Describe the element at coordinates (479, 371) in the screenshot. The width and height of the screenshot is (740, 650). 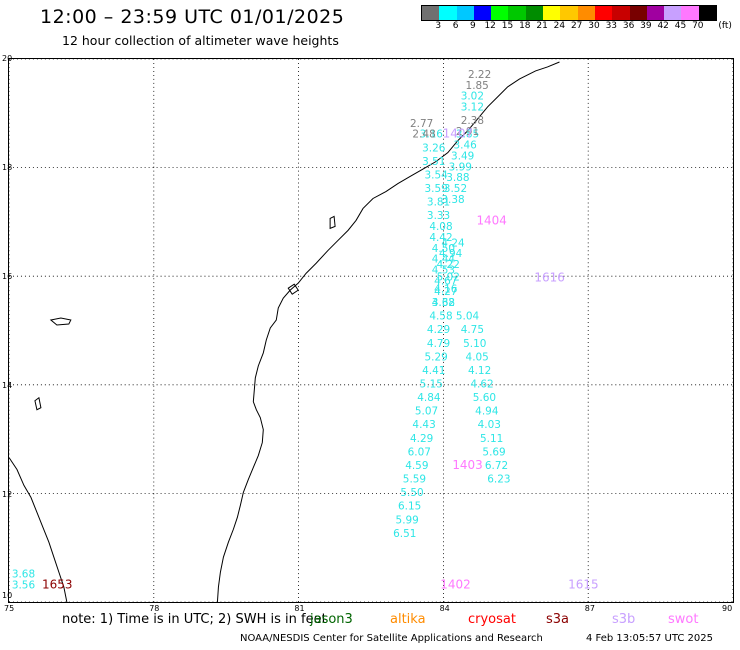
I see `wave-height-label: 4.12` at that location.